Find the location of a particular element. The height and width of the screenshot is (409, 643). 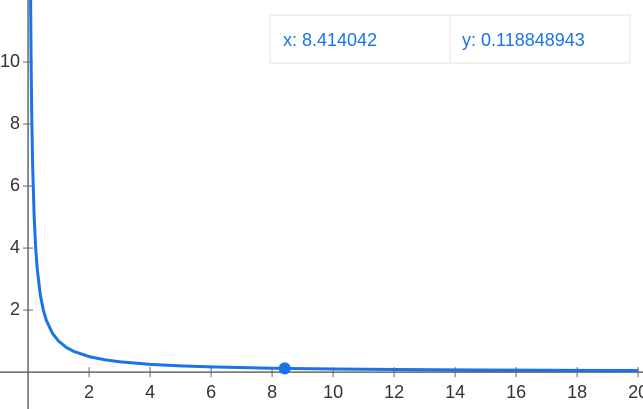

x-tick-label: 6 is located at coordinates (211, 392).